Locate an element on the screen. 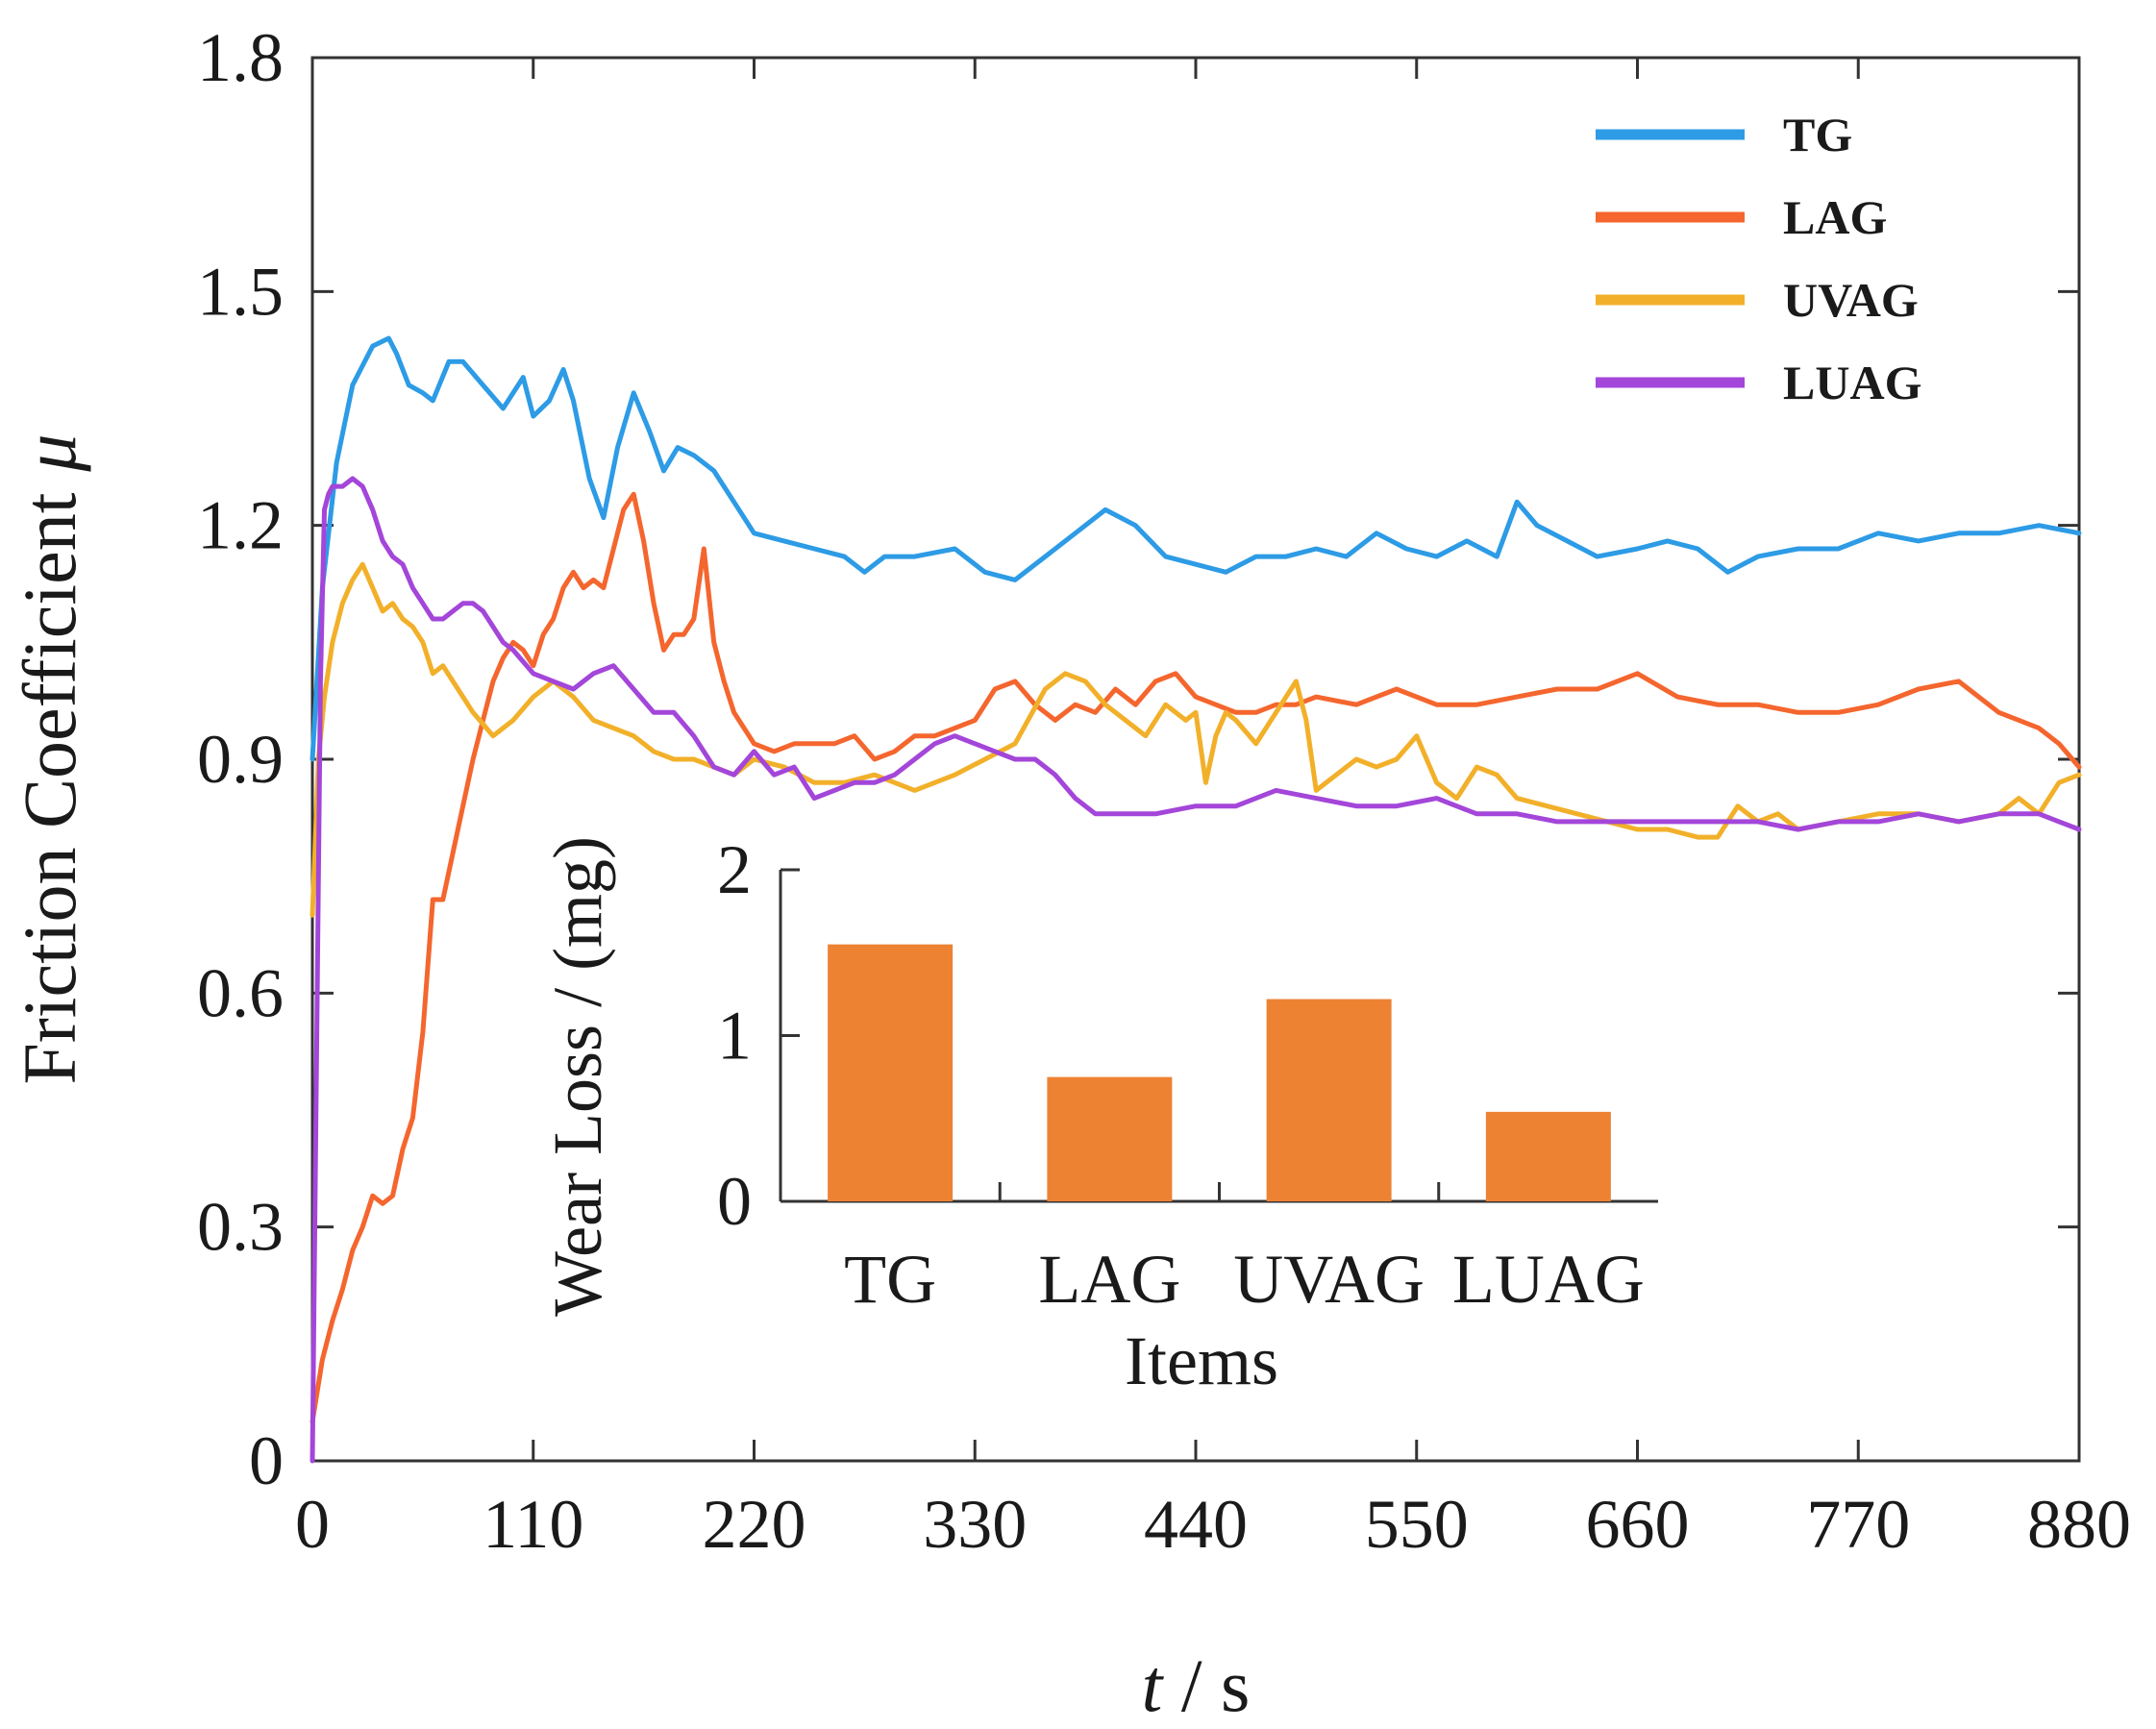 This screenshot has width=2156, height=1729. inset-y-tick-label: 1 is located at coordinates (734, 1036).